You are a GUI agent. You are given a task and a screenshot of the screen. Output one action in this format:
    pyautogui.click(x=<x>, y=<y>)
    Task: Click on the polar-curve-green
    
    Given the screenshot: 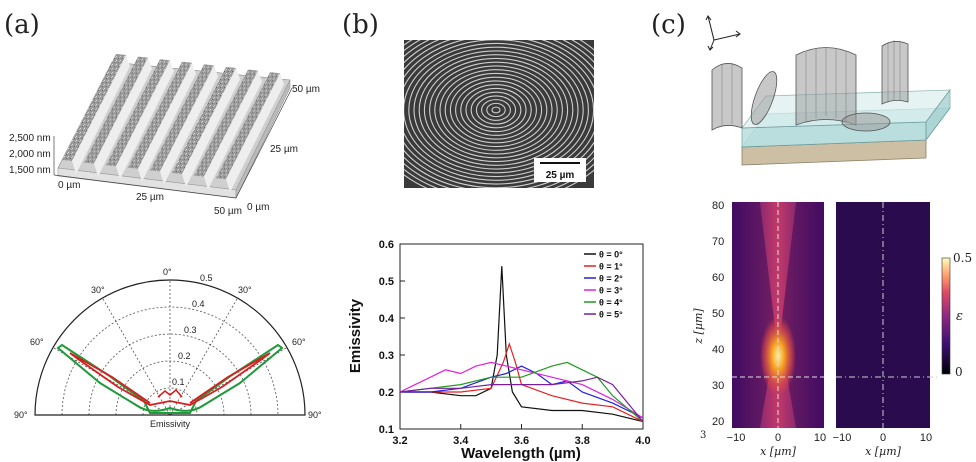 What is the action you would take?
    pyautogui.click(x=170, y=378)
    